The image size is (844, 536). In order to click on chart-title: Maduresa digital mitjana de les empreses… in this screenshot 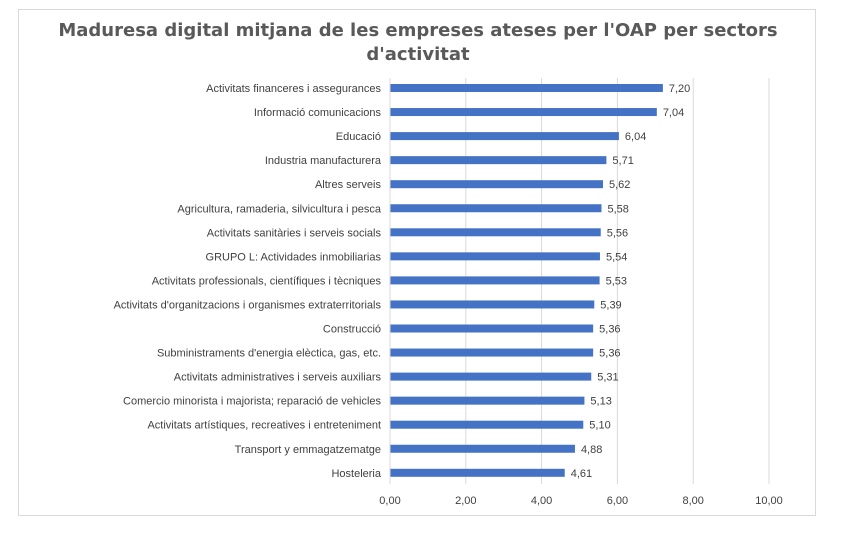, I will do `click(418, 43)`.